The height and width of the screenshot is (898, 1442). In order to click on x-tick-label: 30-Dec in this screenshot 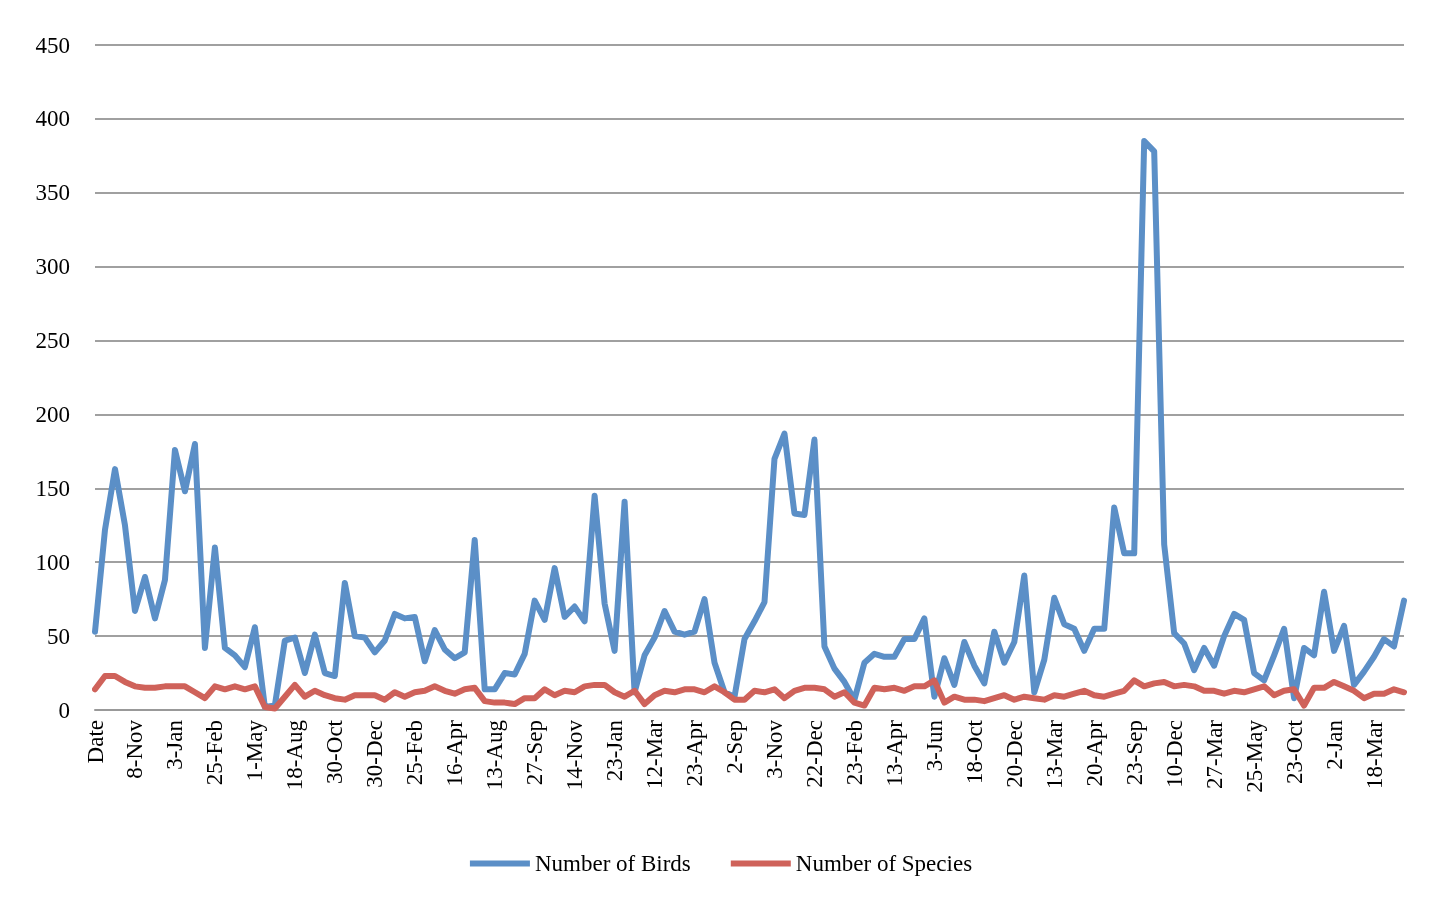, I will do `click(375, 754)`.